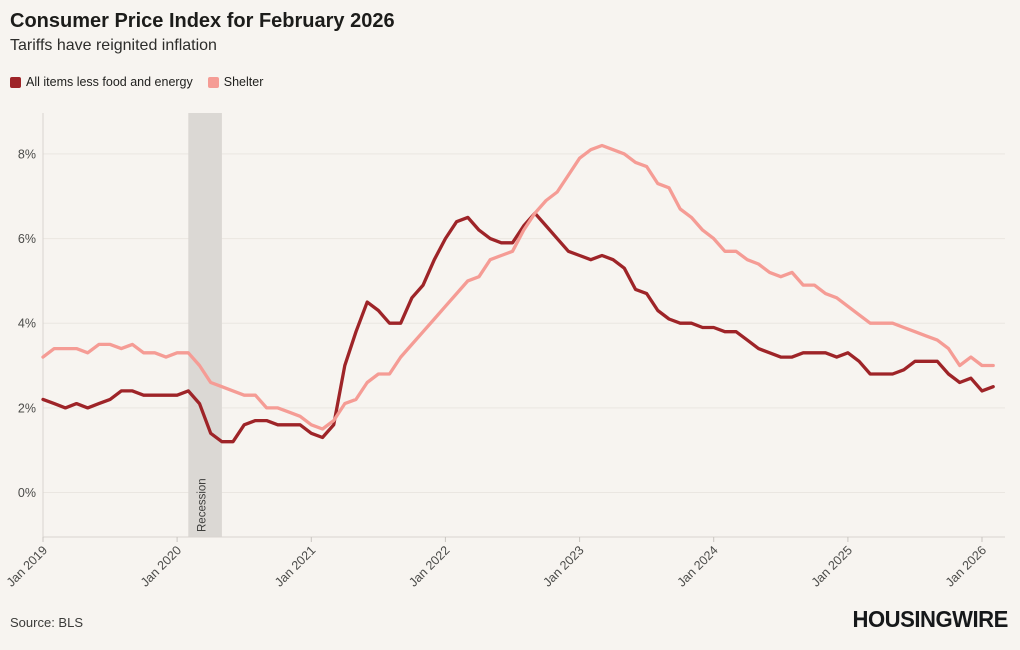  Describe the element at coordinates (27, 324) in the screenshot. I see `y-axis-tick-label: 4%` at that location.